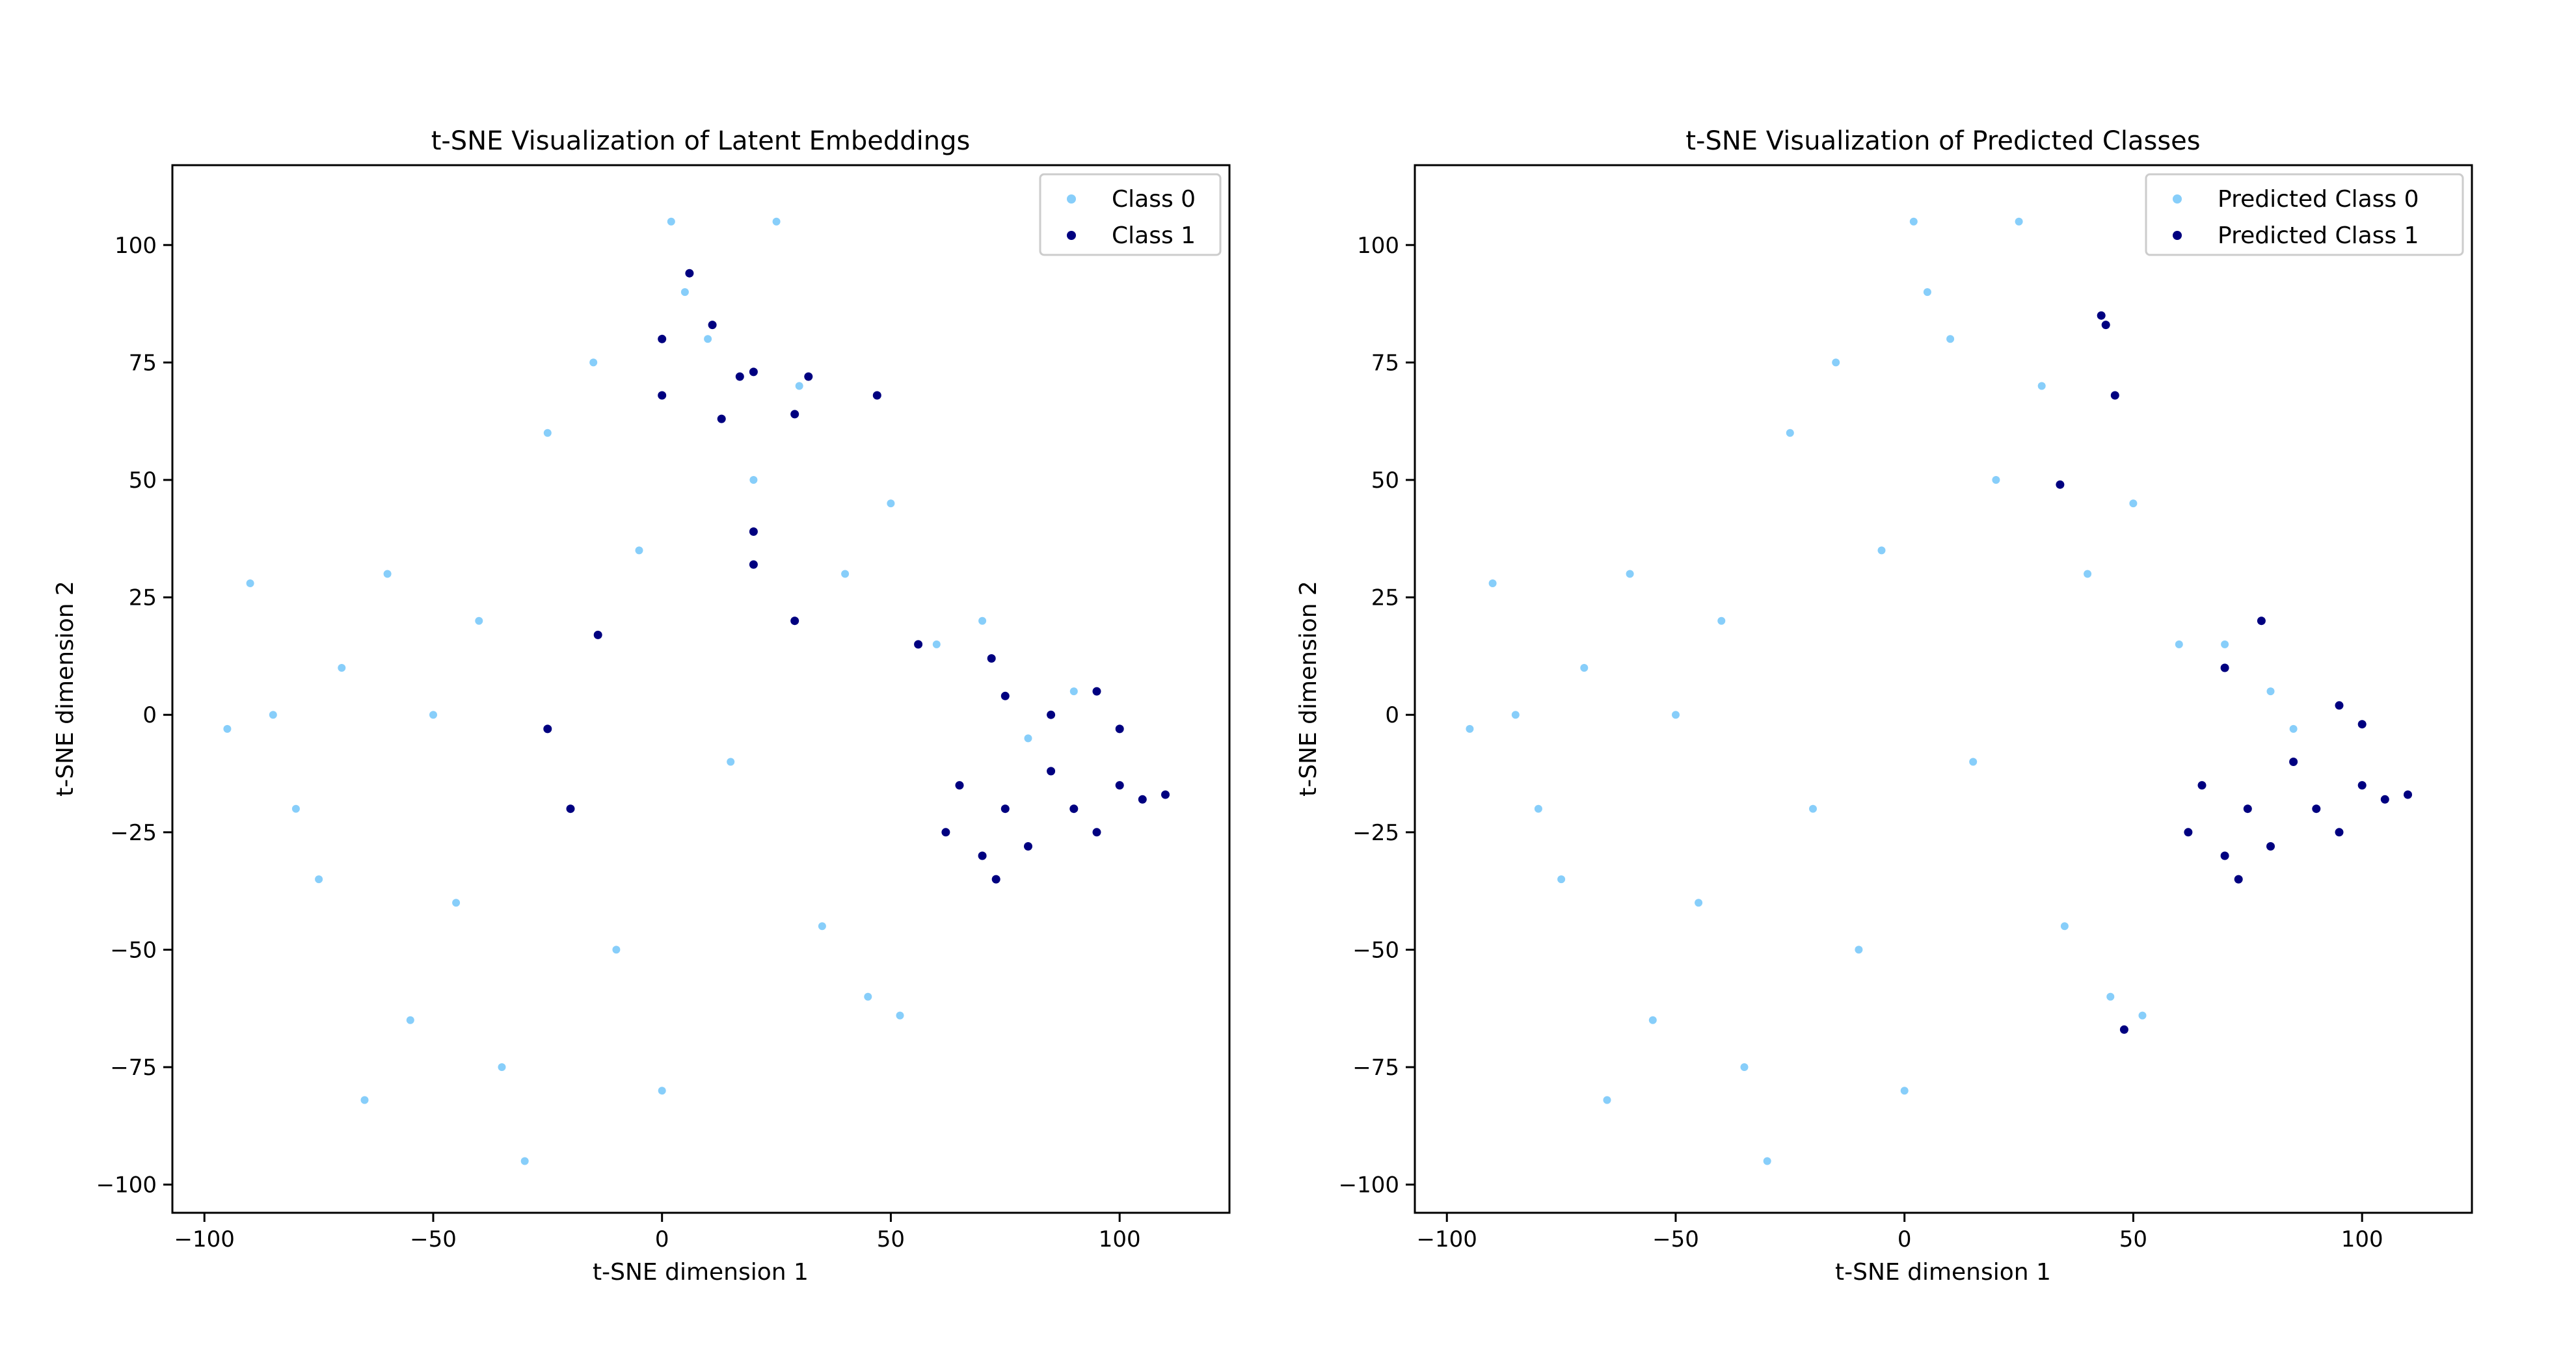  I want to click on y-axis-label: t-SNE dimension 2, so click(65, 689).